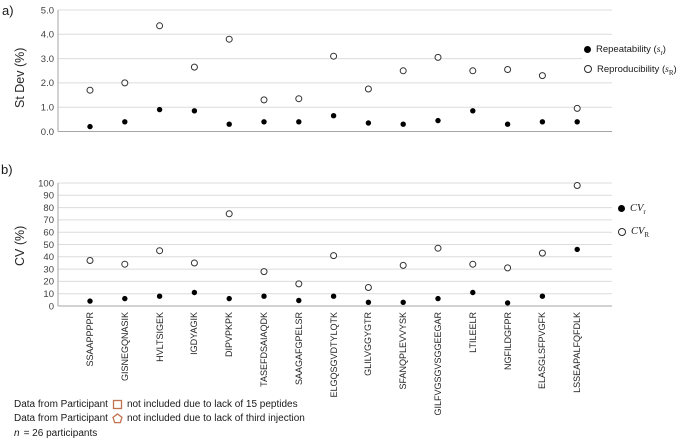 Image resolution: width=685 pixels, height=446 pixels. What do you see at coordinates (333, 355) in the screenshot?
I see `x-axis-label: ELGQSGVDTYLQTK` at bounding box center [333, 355].